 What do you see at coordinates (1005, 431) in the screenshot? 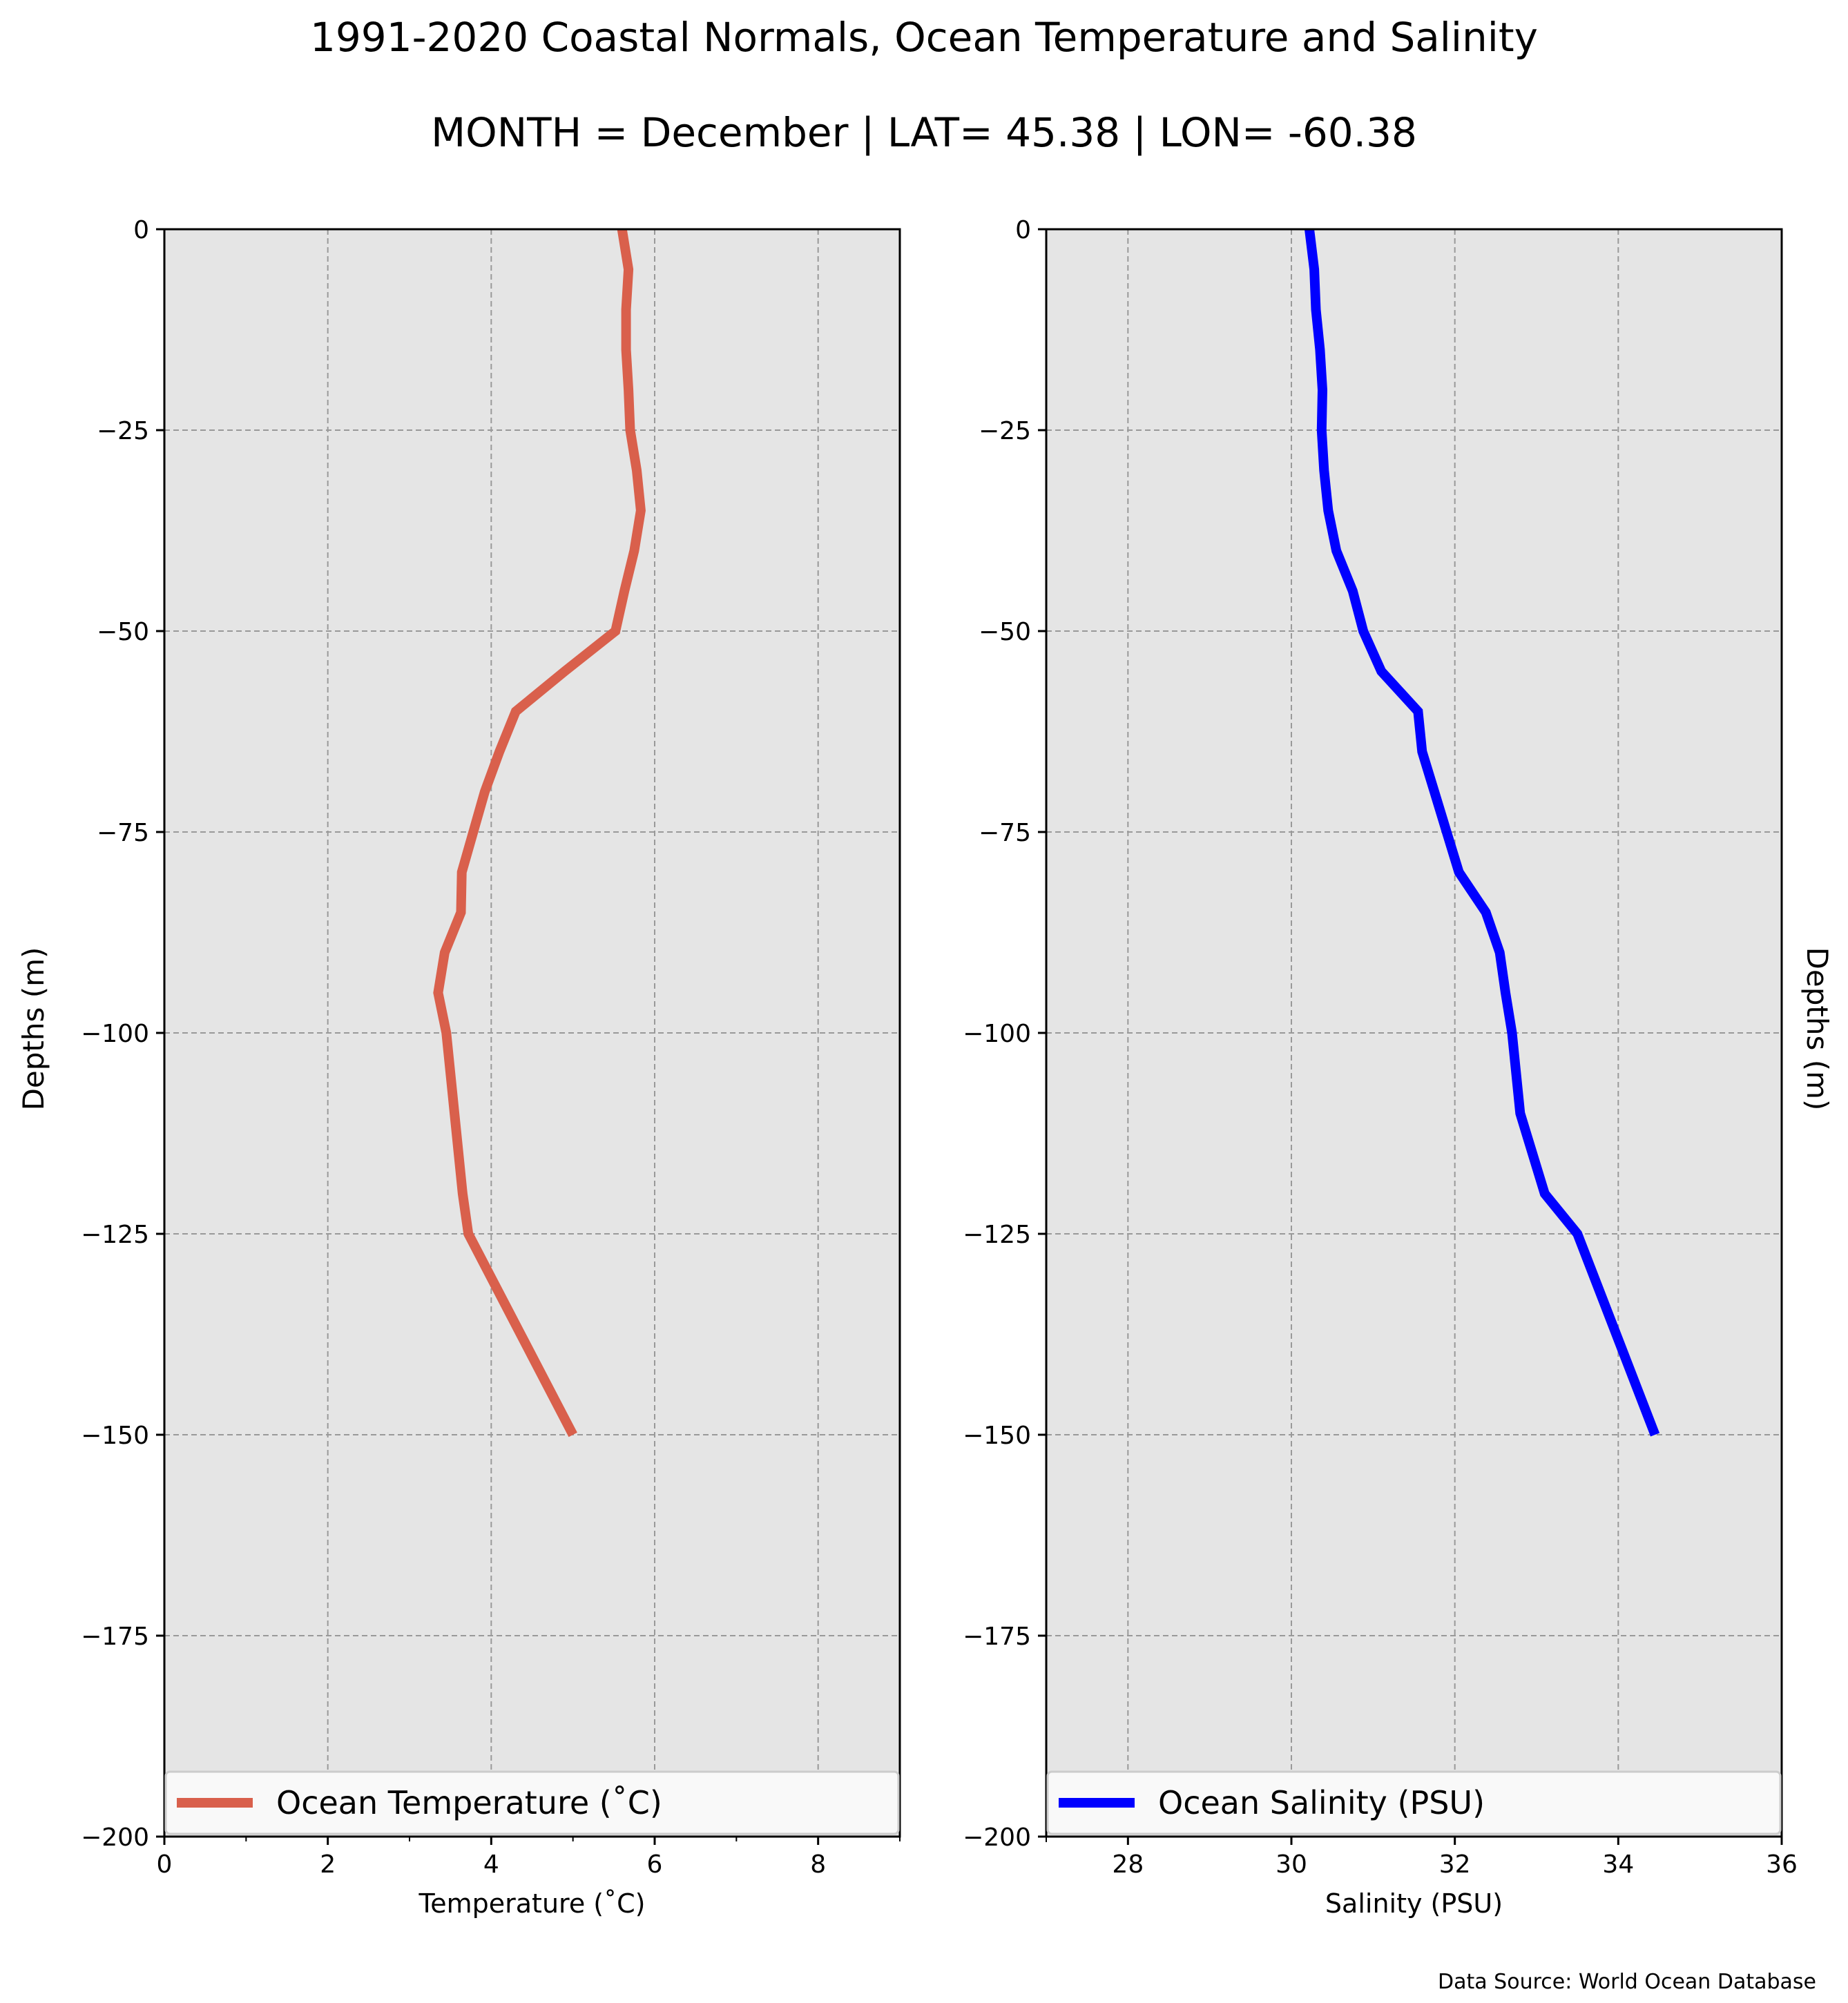
I see `salinity-y-tick-label: −25` at bounding box center [1005, 431].